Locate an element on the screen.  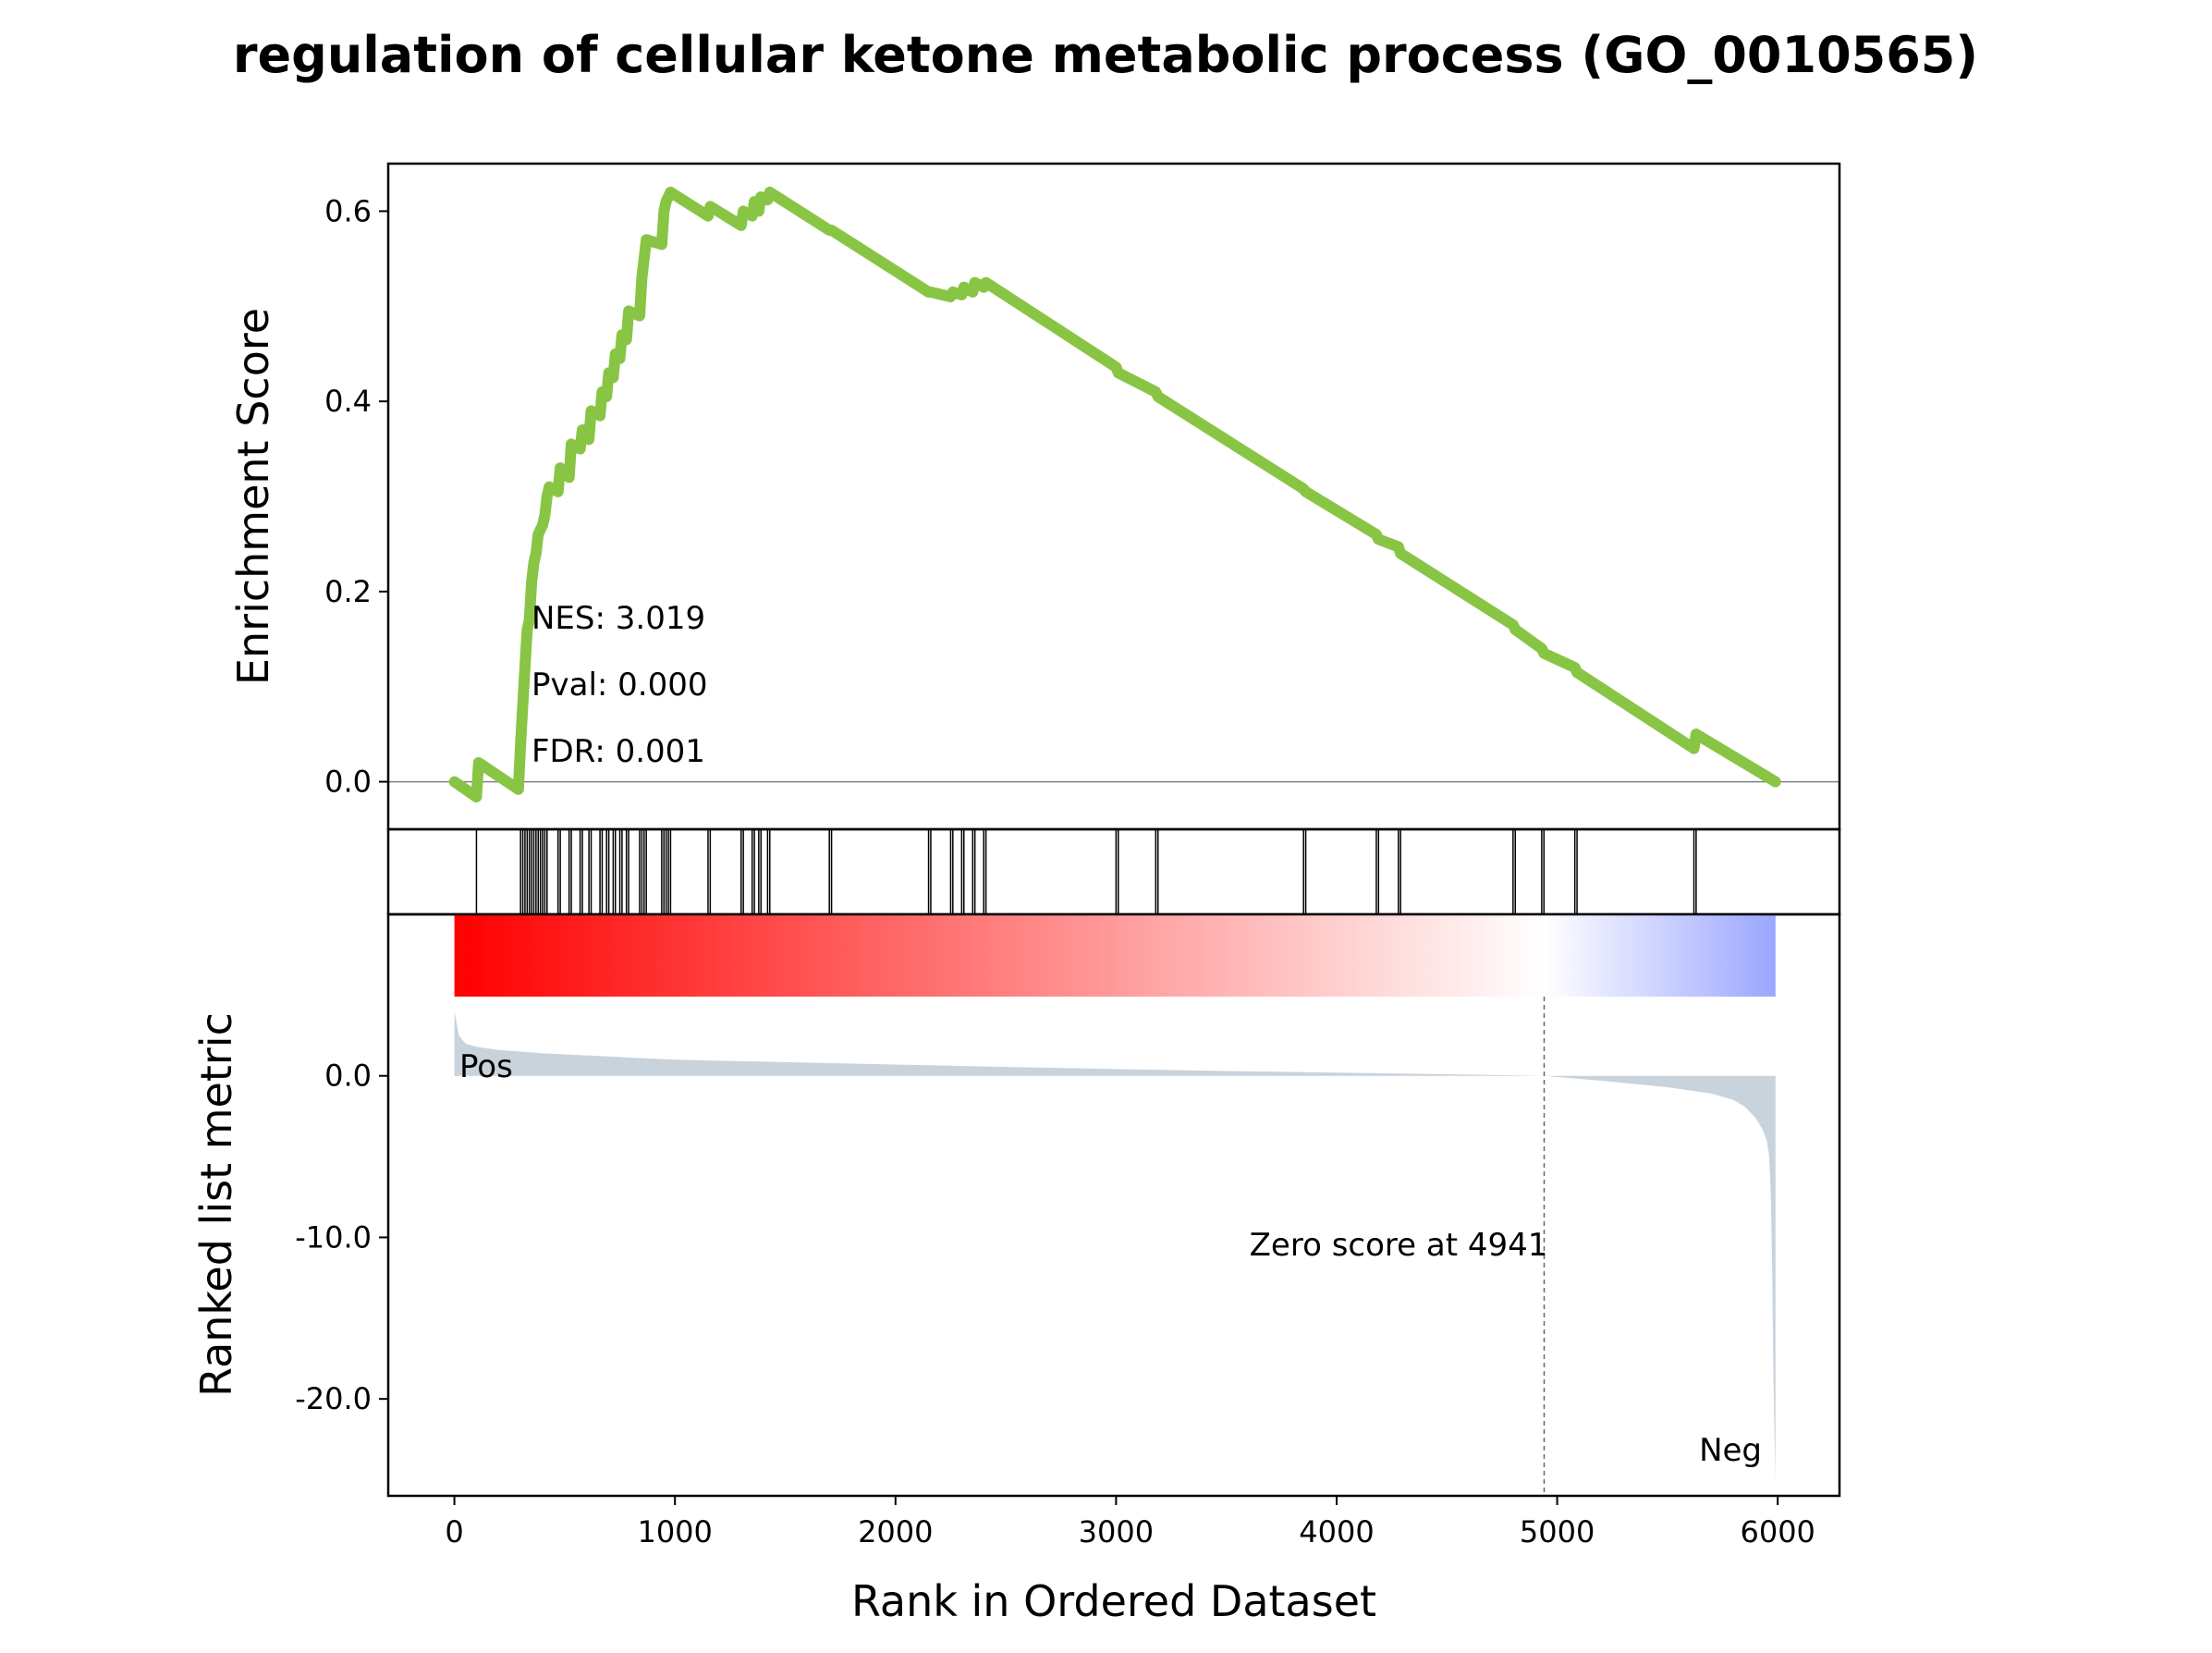
pval-annotation: Pval: 0.000 is located at coordinates (620, 685).